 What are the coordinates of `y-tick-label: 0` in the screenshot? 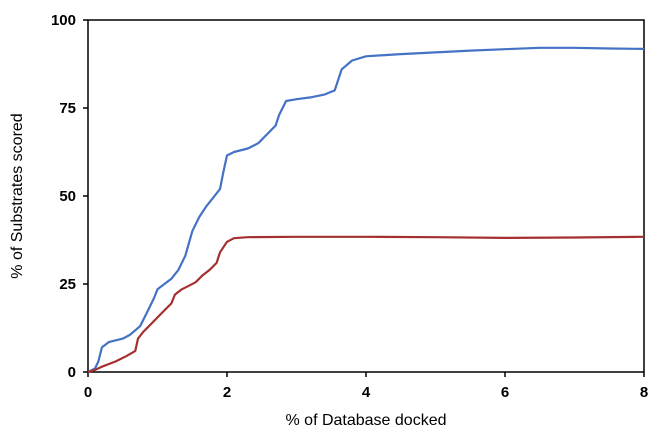 It's located at (72, 372).